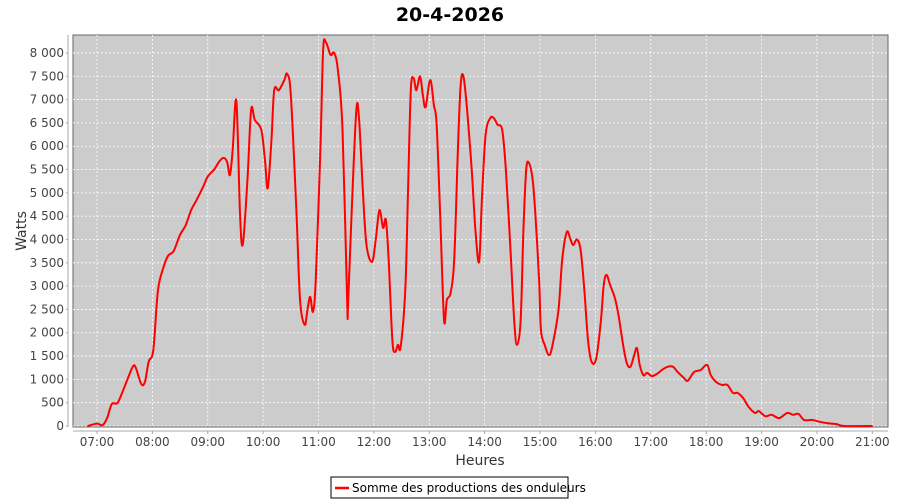  I want to click on chart-title: 20-4-2026, so click(450, 15).